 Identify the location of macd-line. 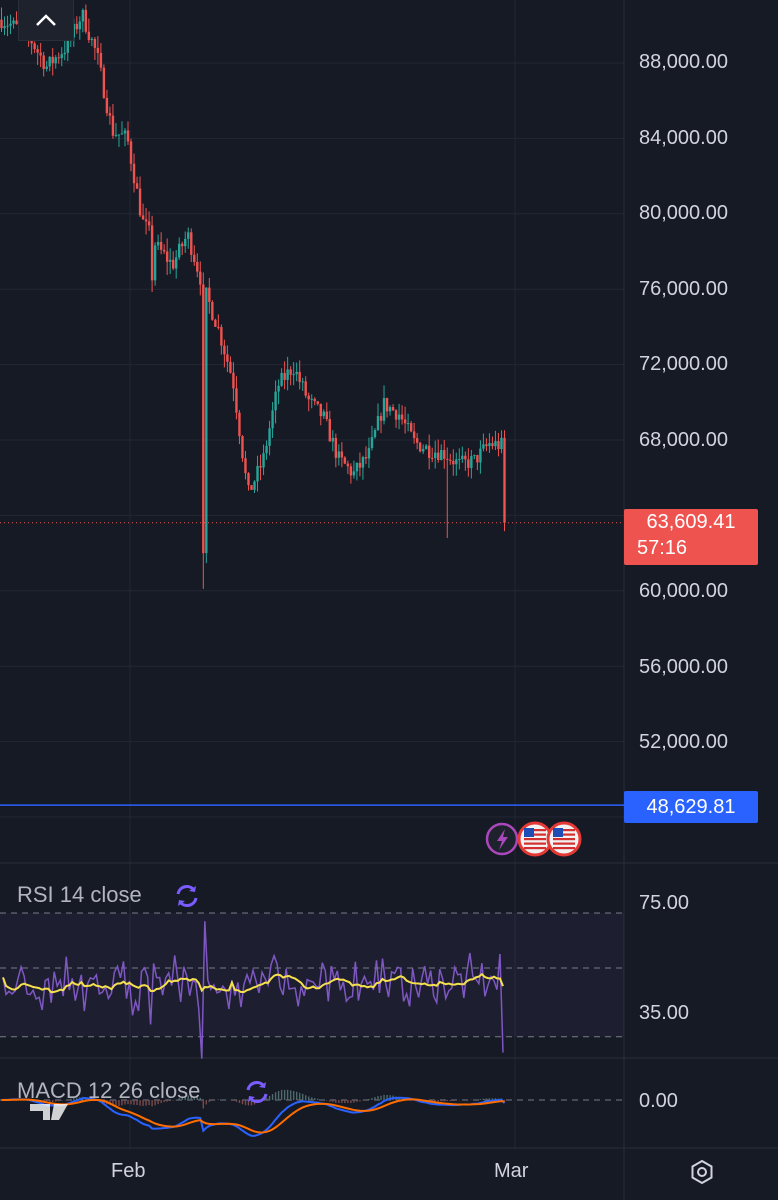
(253, 1116).